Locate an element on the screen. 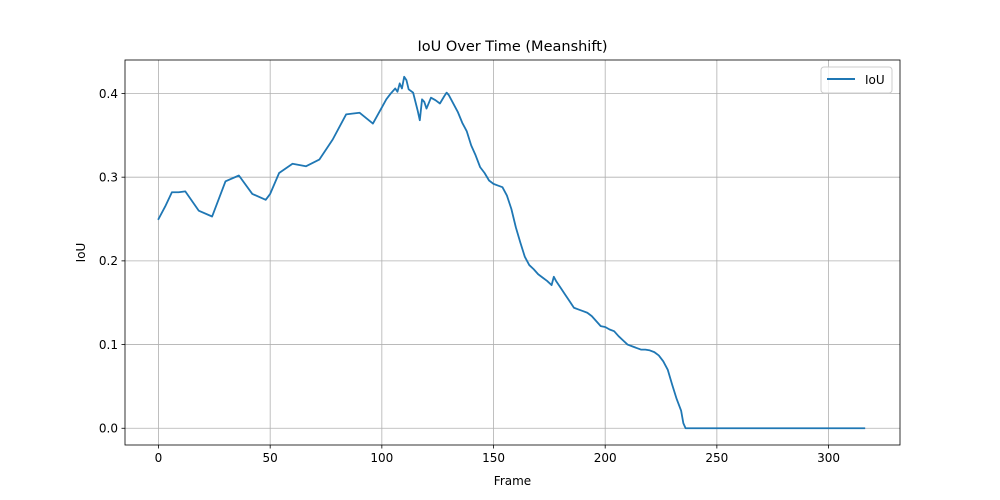 The width and height of the screenshot is (1000, 500). legend-box is located at coordinates (856, 80).